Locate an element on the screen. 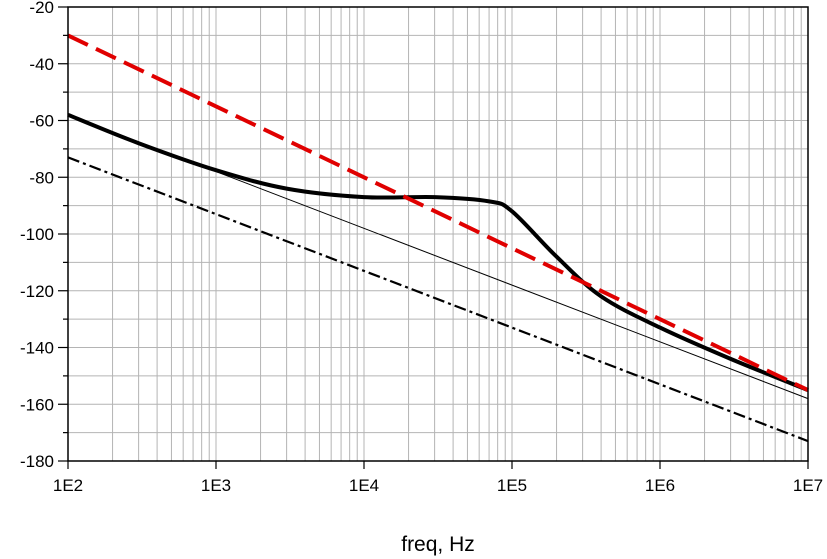 The height and width of the screenshot is (559, 827). x-axis-title: freq, Hz is located at coordinates (438, 544).